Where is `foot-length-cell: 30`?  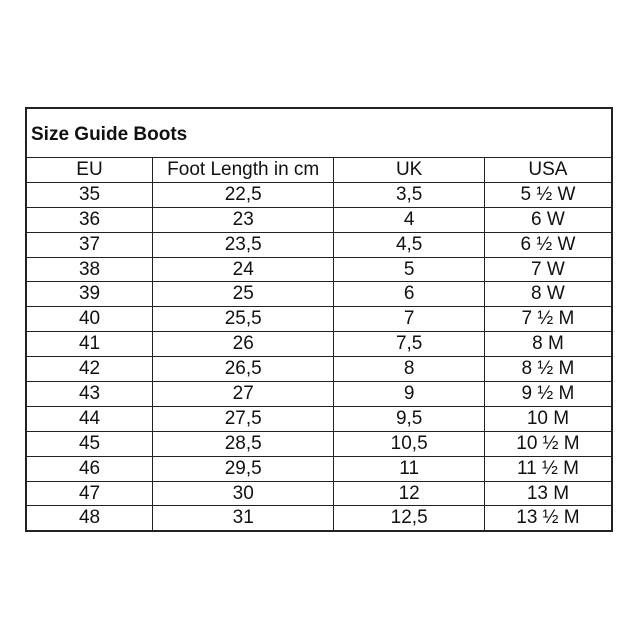
foot-length-cell: 30 is located at coordinates (243, 493).